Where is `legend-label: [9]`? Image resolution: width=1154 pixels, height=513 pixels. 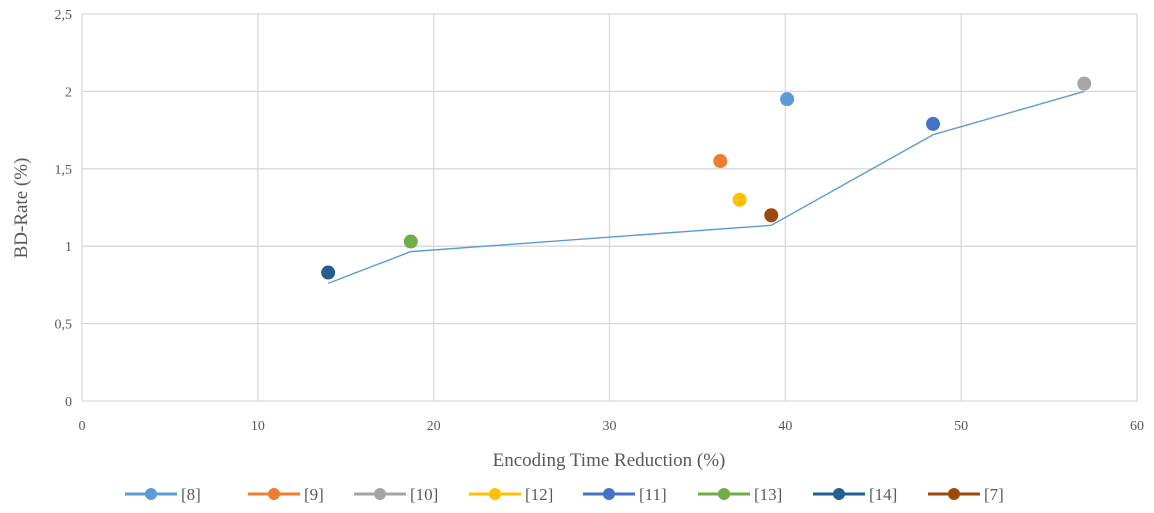
legend-label: [9] is located at coordinates (314, 494).